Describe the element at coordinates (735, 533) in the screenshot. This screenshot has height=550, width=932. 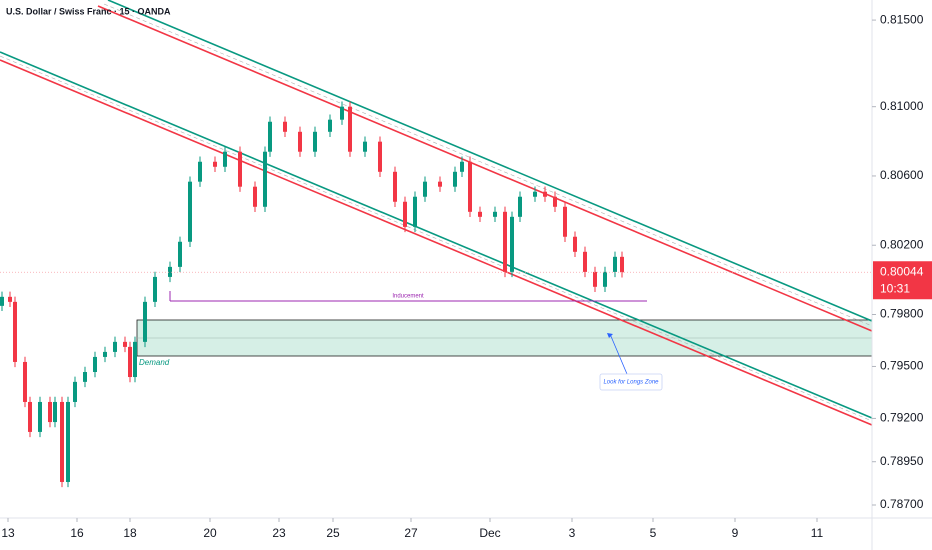
I see `x-tick-label: 9` at that location.